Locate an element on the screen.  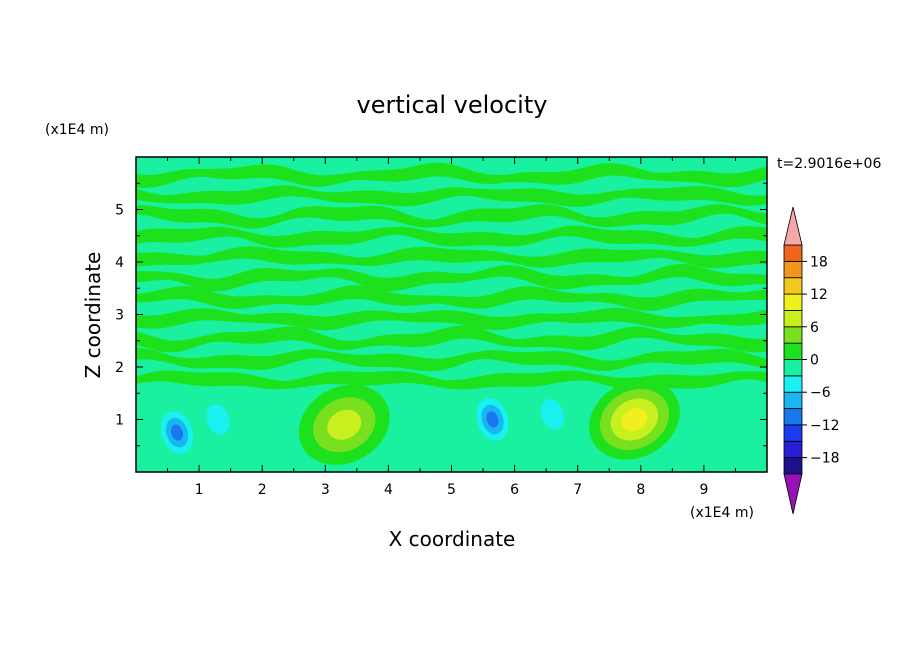
y-tick-label: 2 is located at coordinates (119, 368).